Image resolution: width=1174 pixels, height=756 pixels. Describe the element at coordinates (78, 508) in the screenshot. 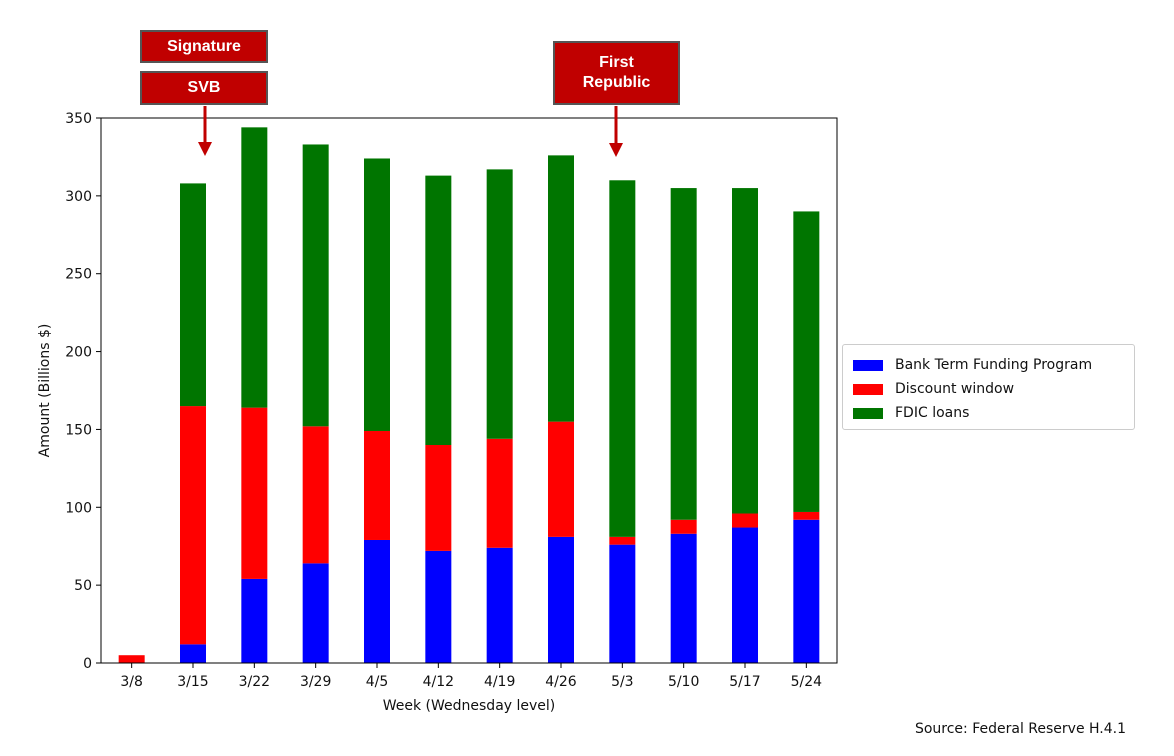

I see `y-tick-label: 100` at that location.